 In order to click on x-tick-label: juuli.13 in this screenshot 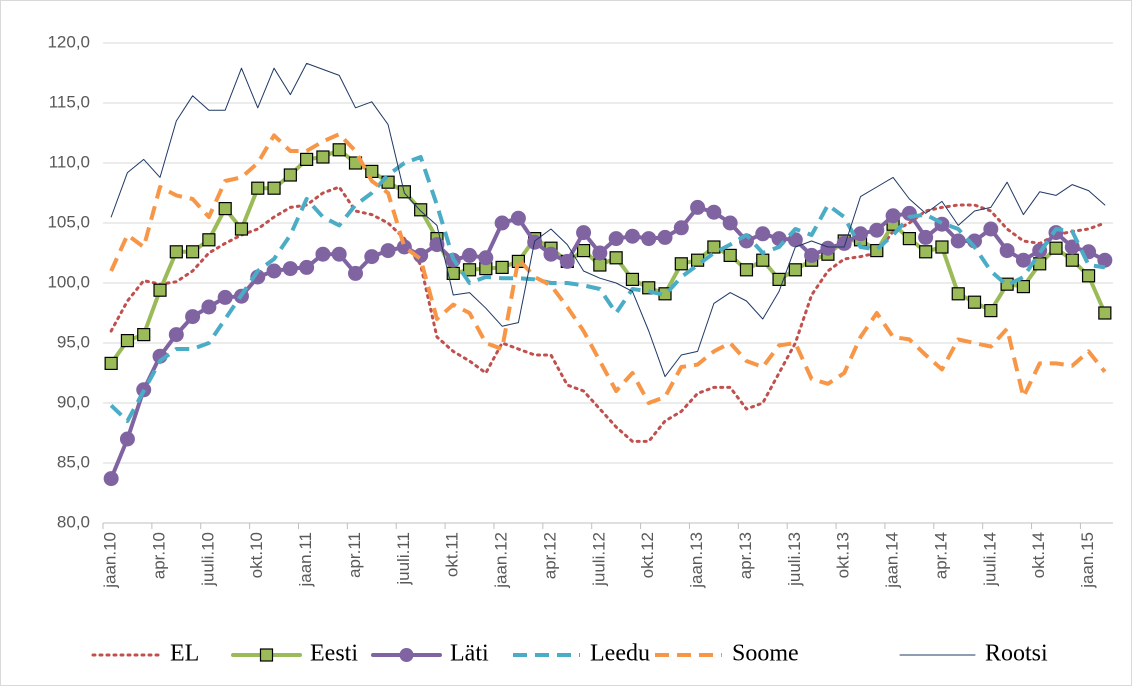, I will do `click(794, 559)`.